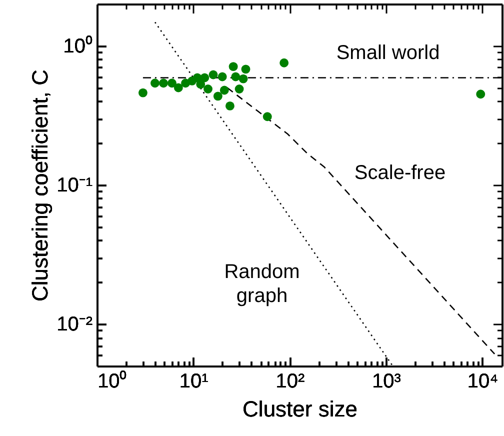 The height and width of the screenshot is (436, 504). Describe the element at coordinates (112, 381) in the screenshot. I see `x-tick-label: 10⁰` at that location.